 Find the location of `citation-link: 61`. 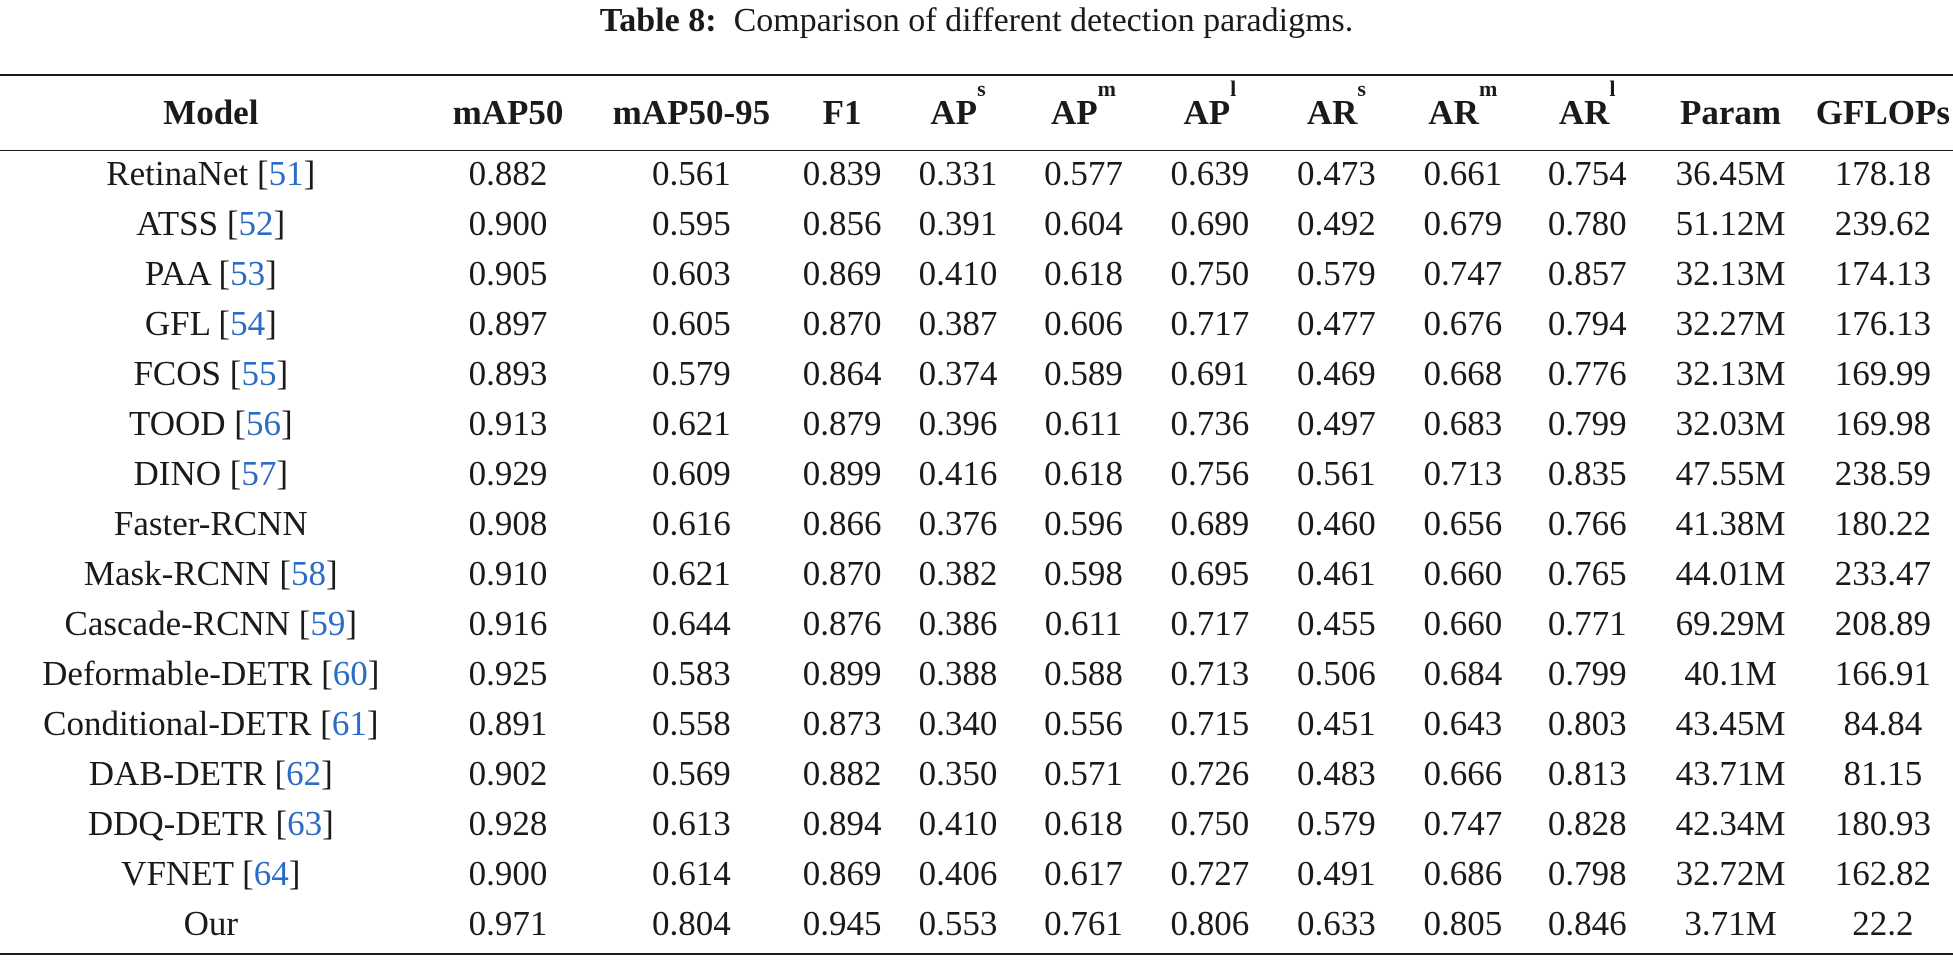

citation-link: 61 is located at coordinates (349, 723).